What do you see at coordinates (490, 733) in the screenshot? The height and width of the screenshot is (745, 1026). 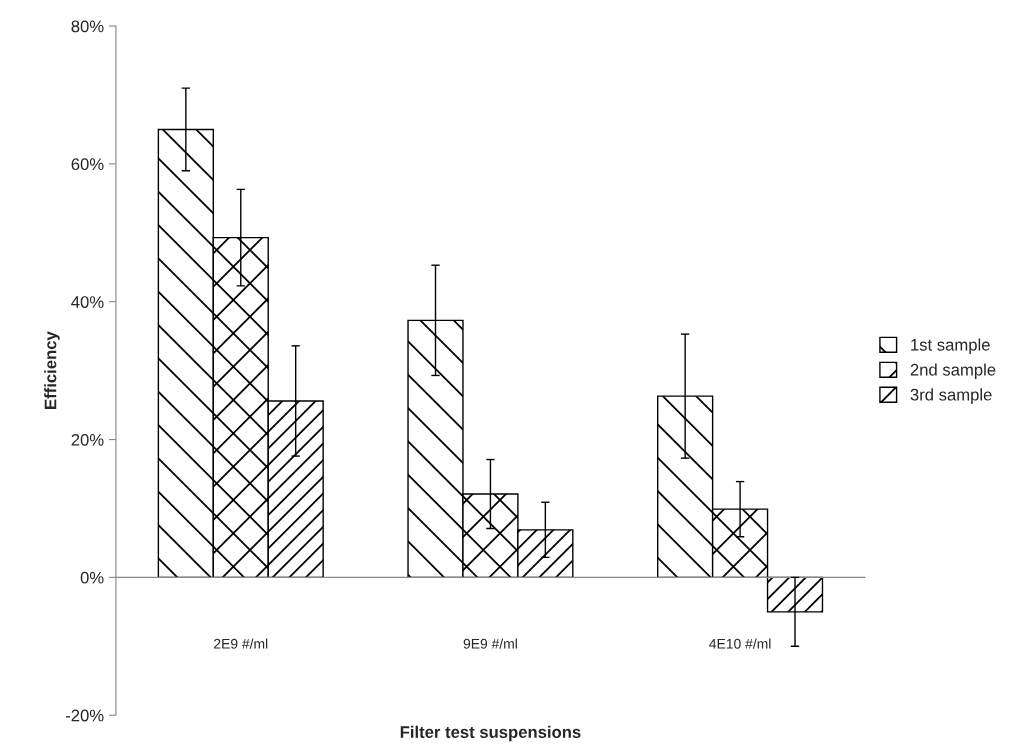 I see `x-axis-title: Filter test suspensions` at bounding box center [490, 733].